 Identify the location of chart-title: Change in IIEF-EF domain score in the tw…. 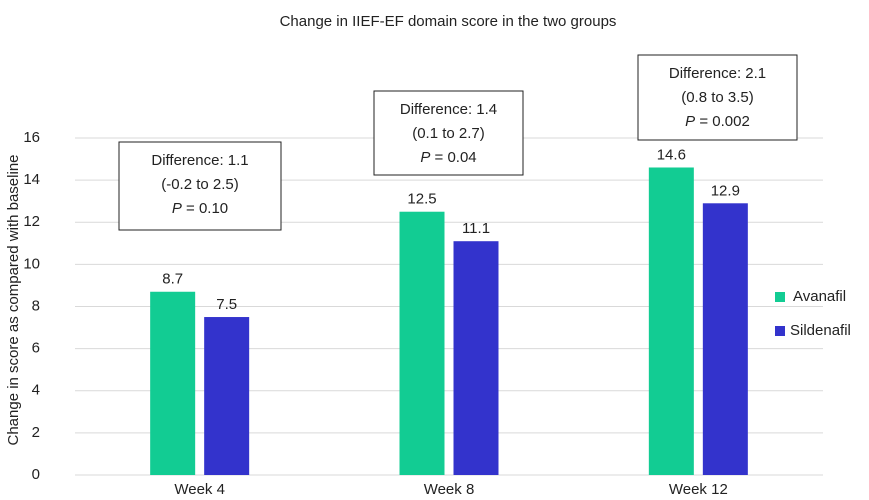
(448, 21).